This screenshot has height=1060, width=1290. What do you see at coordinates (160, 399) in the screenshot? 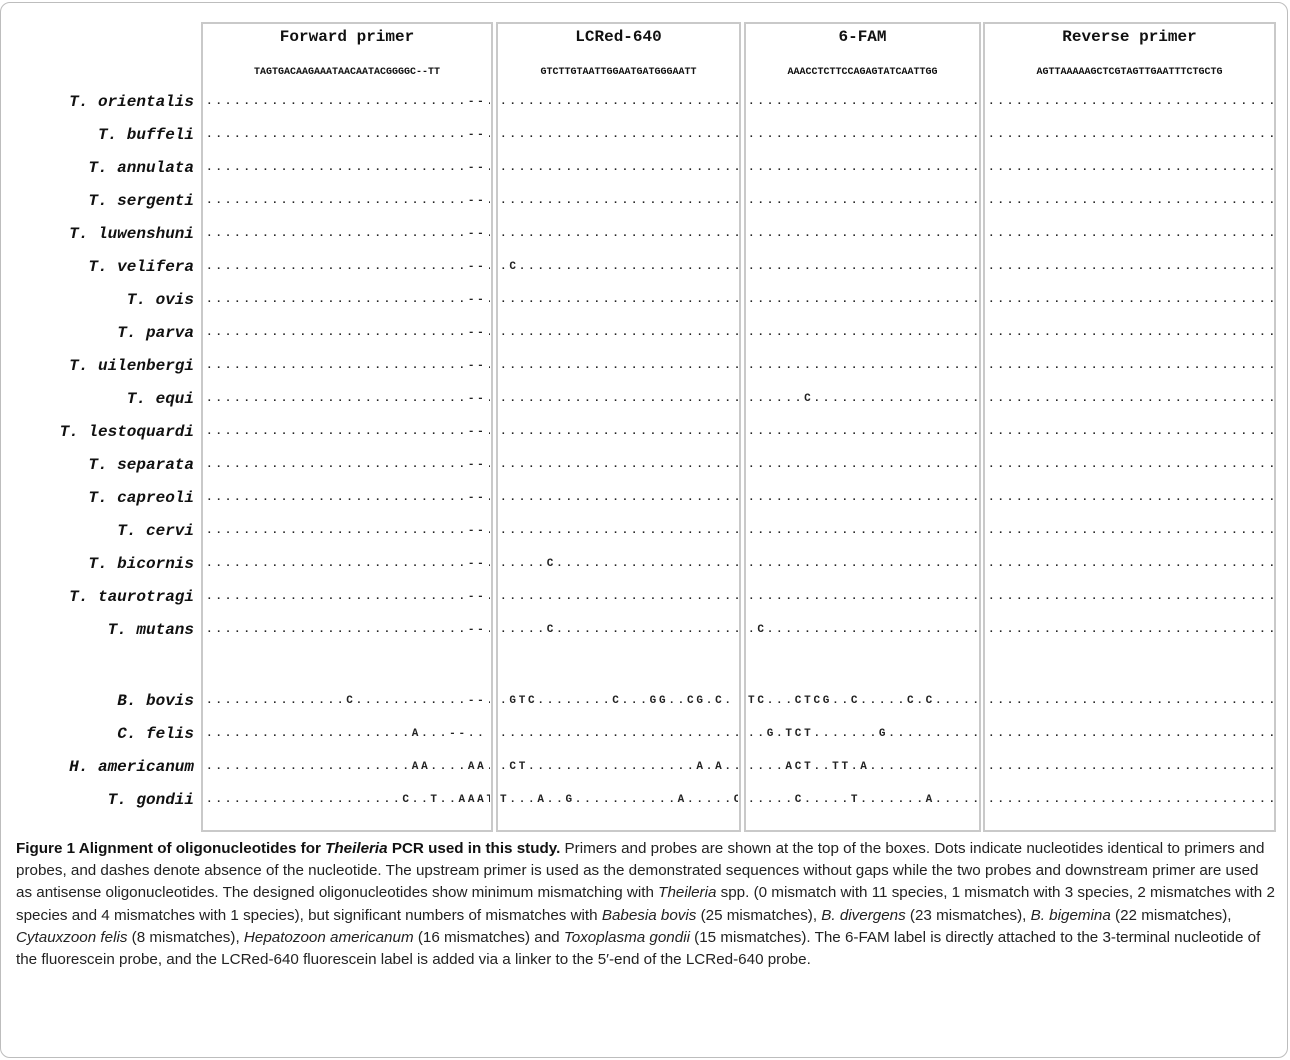
I see `species-label: T. equi` at bounding box center [160, 399].